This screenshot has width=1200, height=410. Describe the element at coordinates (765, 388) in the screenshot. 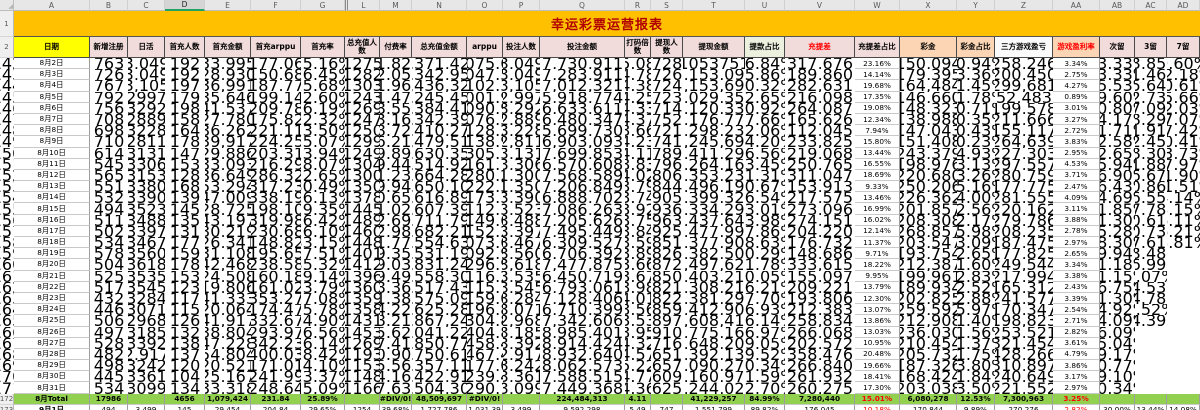

I see `cell-r171-c16: 82.70%` at that location.